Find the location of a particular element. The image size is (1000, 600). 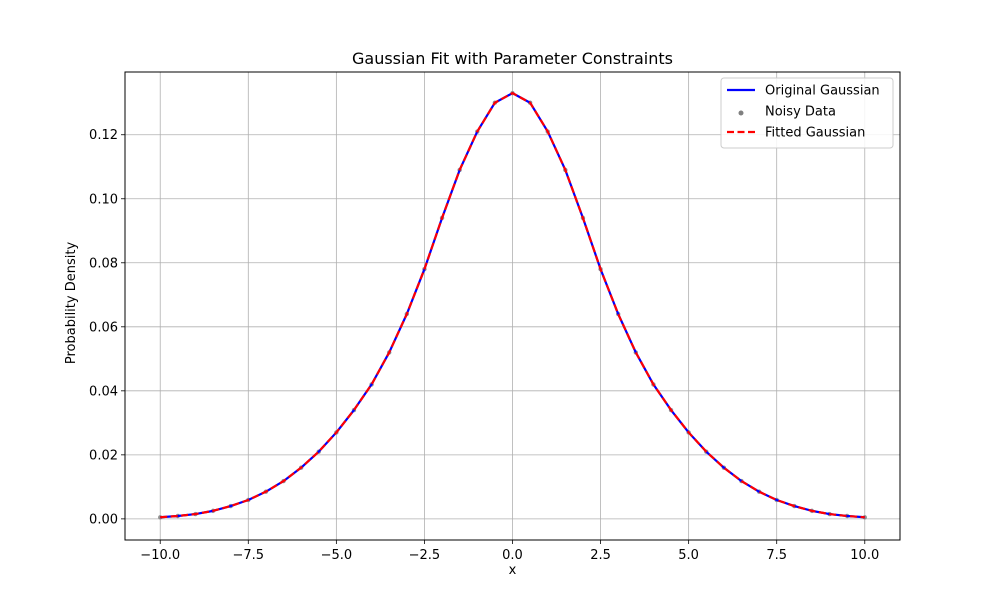

legend-marker-noisy-data is located at coordinates (741, 113).